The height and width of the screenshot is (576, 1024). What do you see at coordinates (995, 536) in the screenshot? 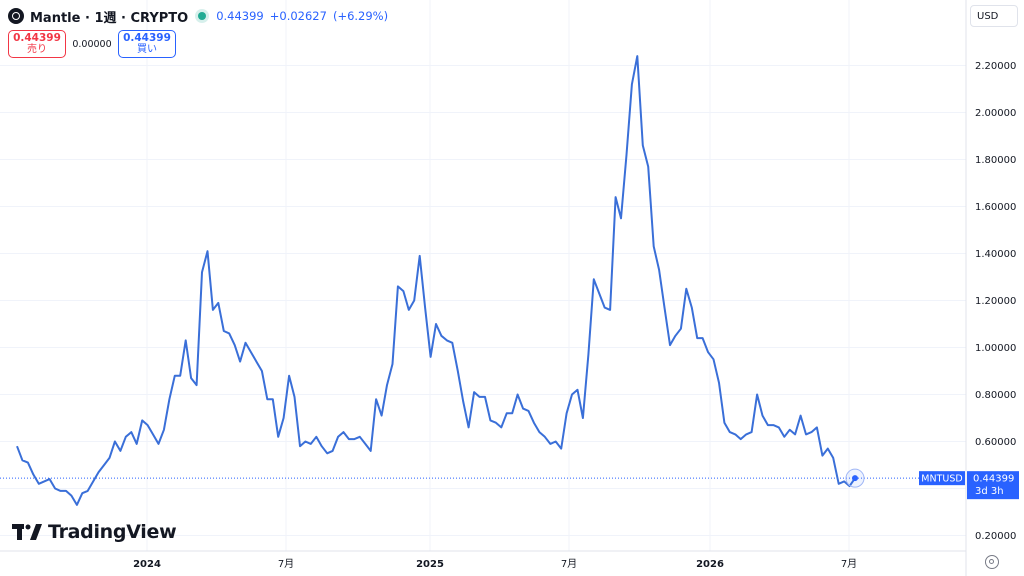
I see `y-tick-label: 0.20000` at bounding box center [995, 536].